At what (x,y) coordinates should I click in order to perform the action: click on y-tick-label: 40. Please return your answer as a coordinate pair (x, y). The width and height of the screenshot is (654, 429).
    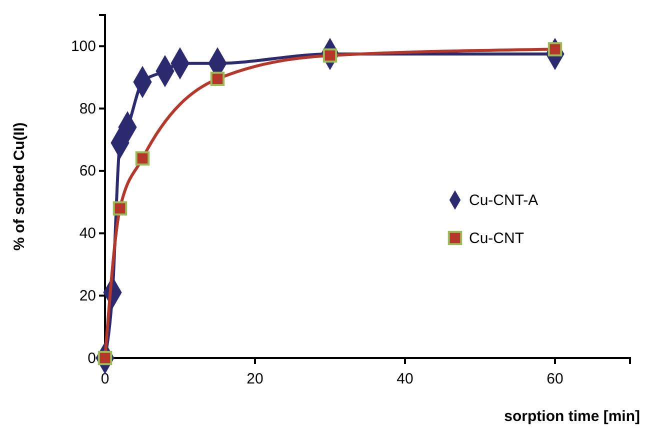
    Looking at the image, I should click on (87, 233).